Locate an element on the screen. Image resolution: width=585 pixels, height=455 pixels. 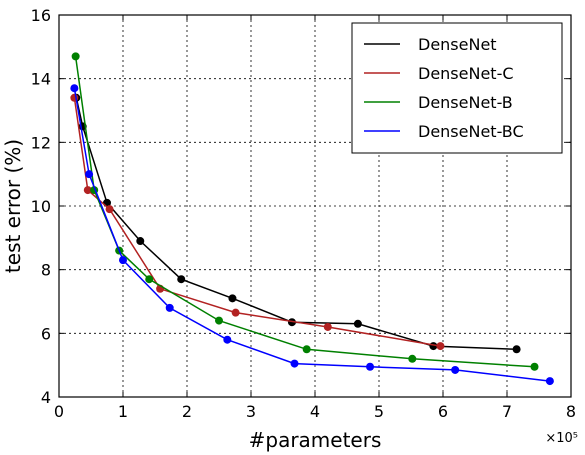
x-tick-label: 4 is located at coordinates (315, 411).